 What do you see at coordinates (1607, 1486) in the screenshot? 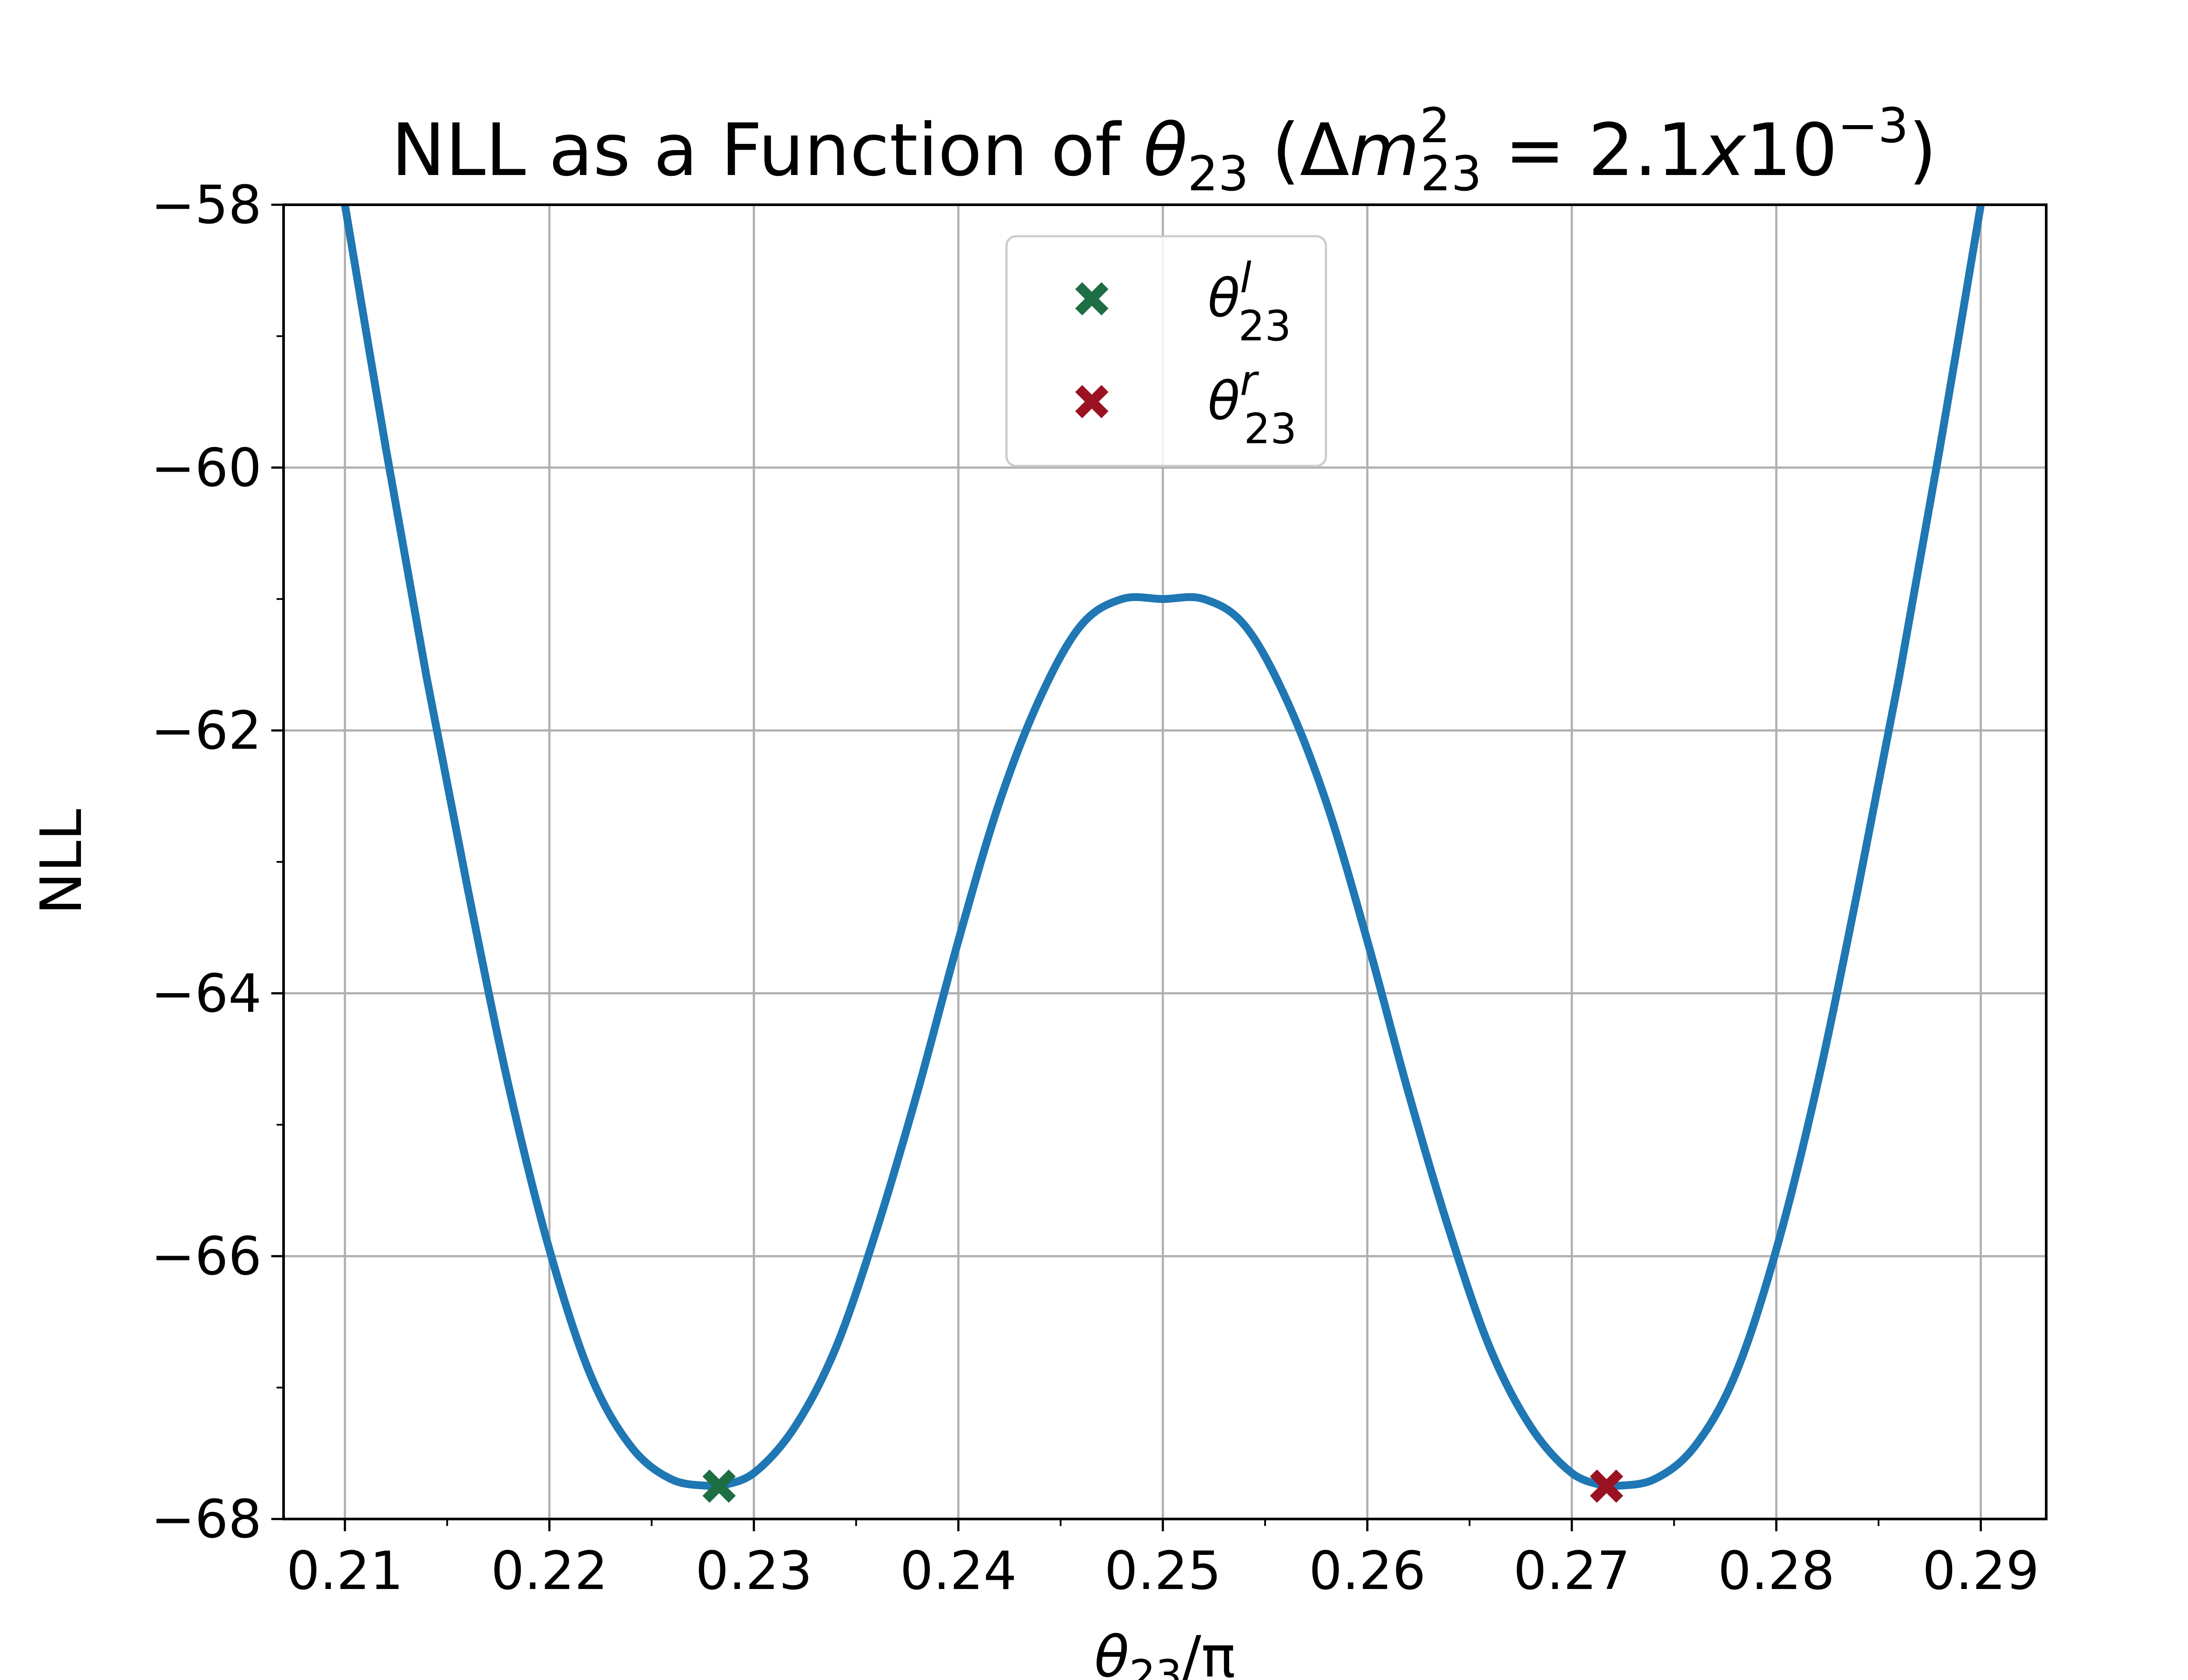
I see `theta-r-marker` at bounding box center [1607, 1486].